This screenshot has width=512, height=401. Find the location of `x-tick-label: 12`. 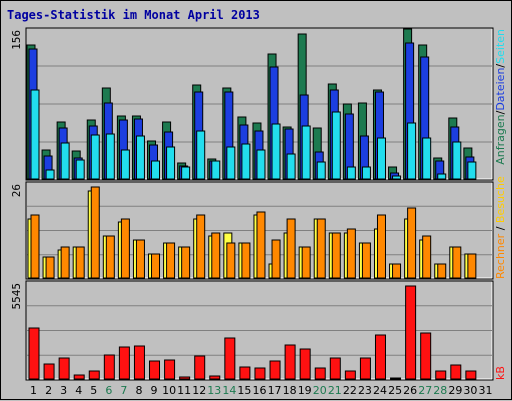

x-tick-label: 12 is located at coordinates (199, 390).